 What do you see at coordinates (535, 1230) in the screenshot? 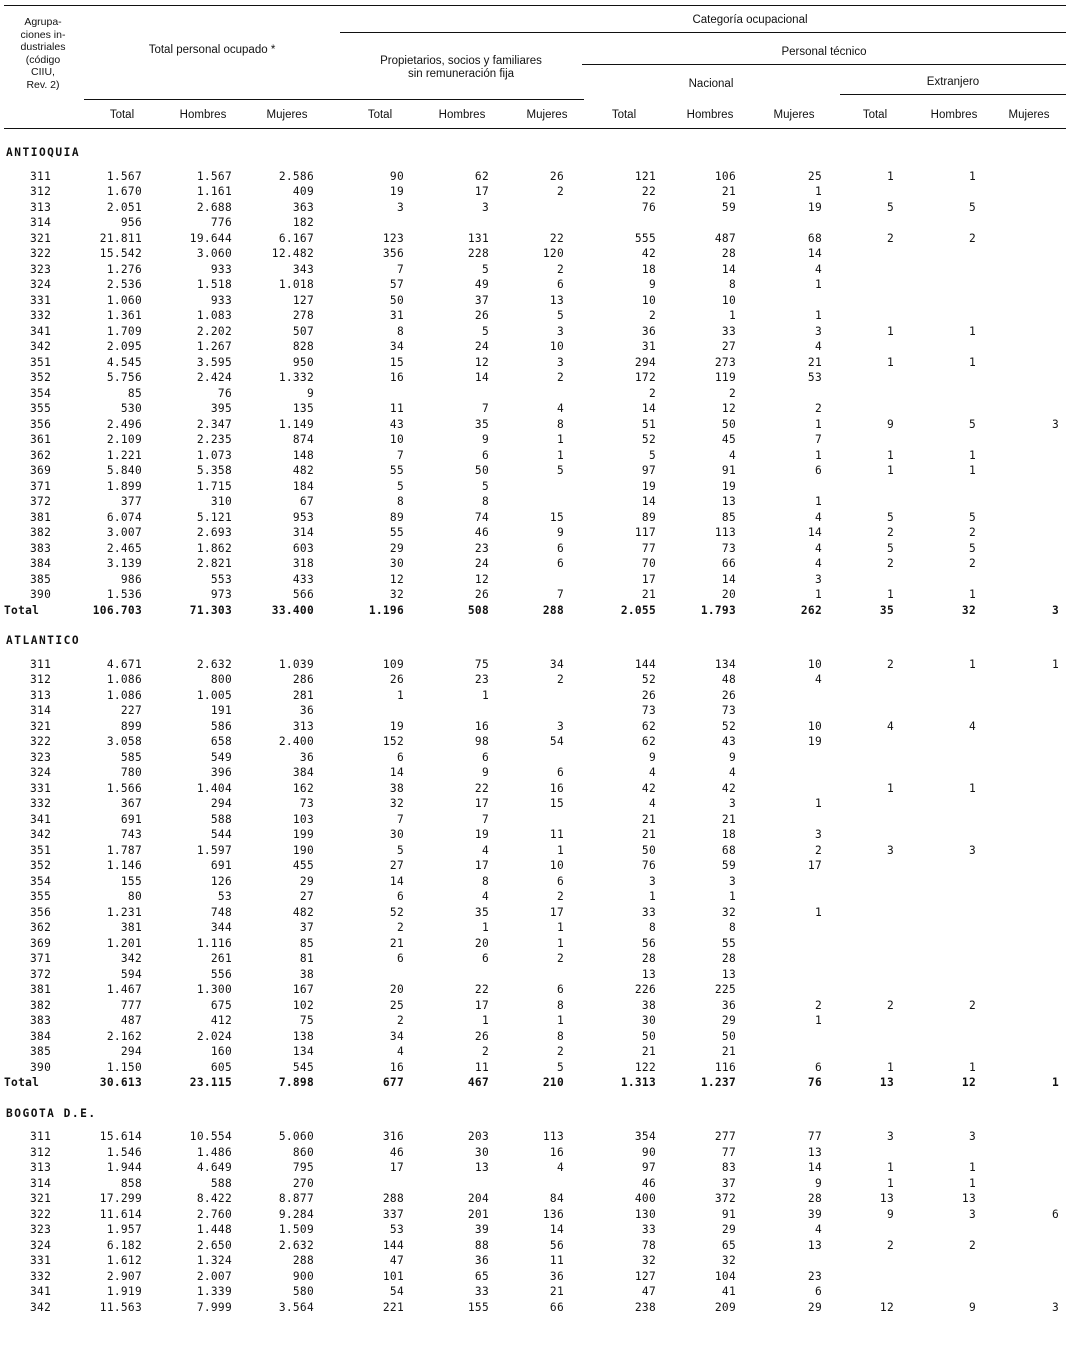
I see `table-row: 323 1.957 1.448 1.509 53 39 14 33 29 4` at bounding box center [535, 1230].